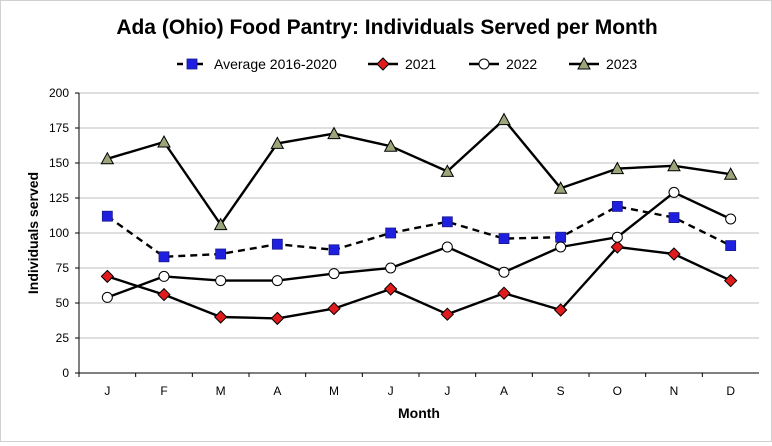 The height and width of the screenshot is (446, 772). What do you see at coordinates (503, 64) in the screenshot?
I see `legend-item: 2022` at bounding box center [503, 64].